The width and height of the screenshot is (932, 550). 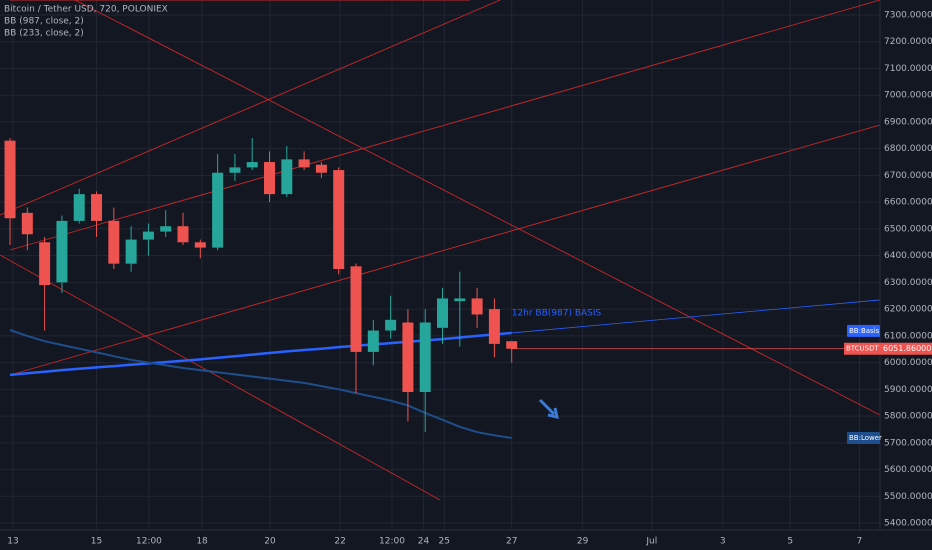 I want to click on y-tick-label: 5500.00000000, so click(x=908, y=497).